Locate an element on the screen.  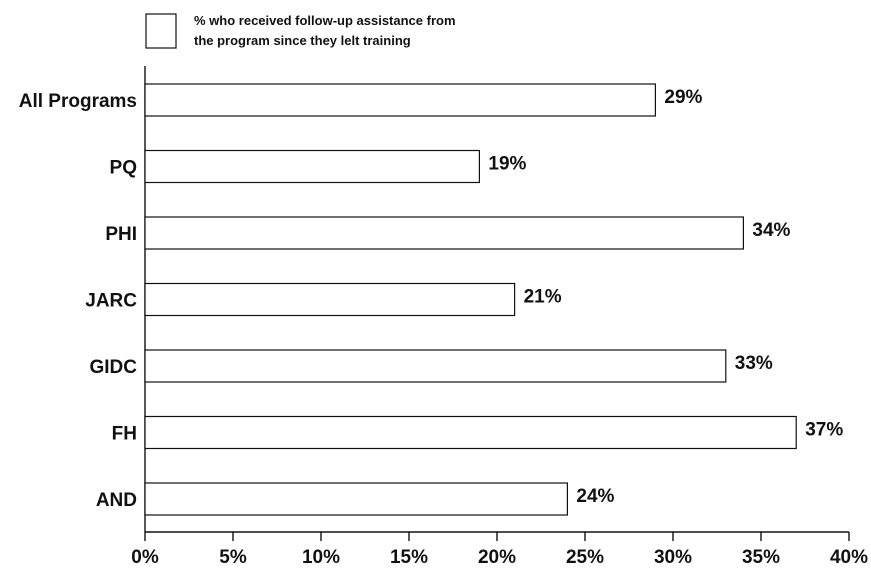
data-label: 24% is located at coordinates (595, 496).